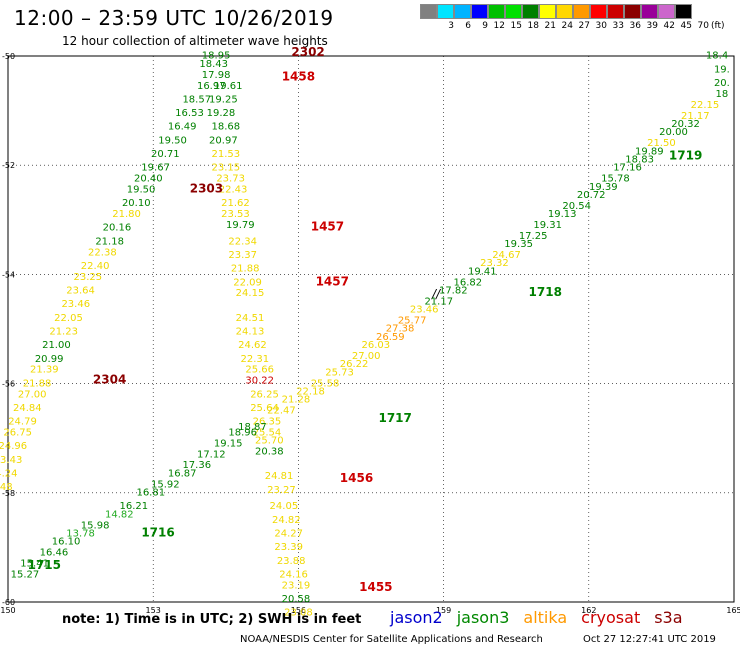 The image size is (740, 650). Describe the element at coordinates (264, 394) in the screenshot. I see `wave-height-value: 26.25` at that location.